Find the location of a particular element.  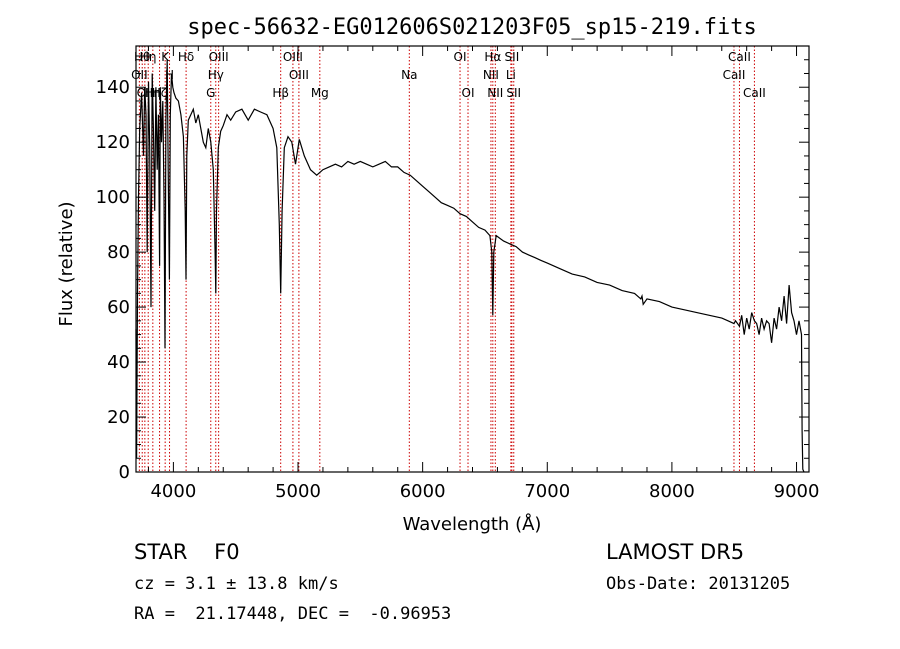

spectral-line-label: Hα is located at coordinates (492, 57).